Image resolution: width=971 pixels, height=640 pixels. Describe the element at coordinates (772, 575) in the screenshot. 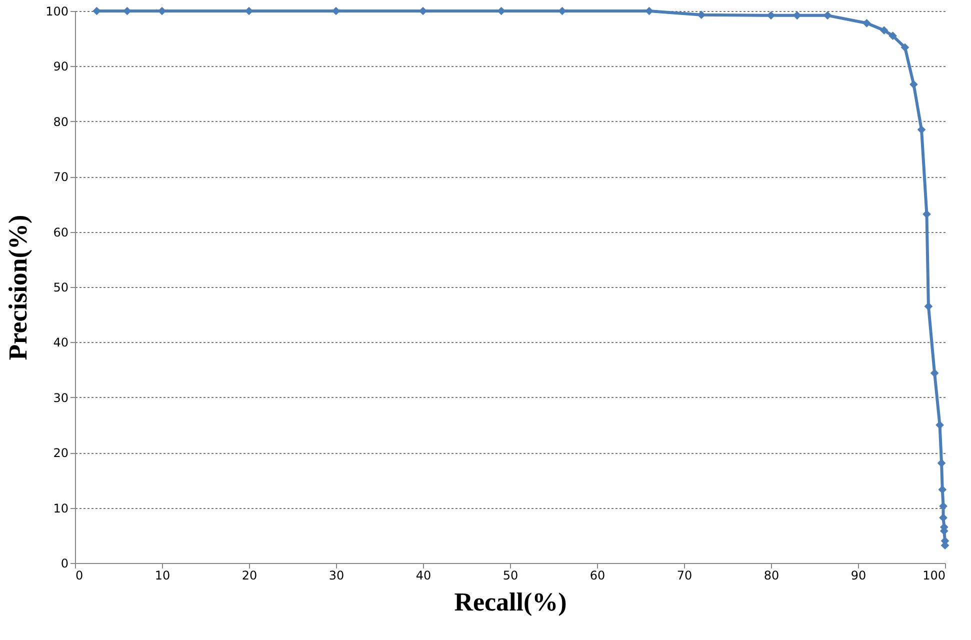

I see `x-tick-label: 80` at that location.